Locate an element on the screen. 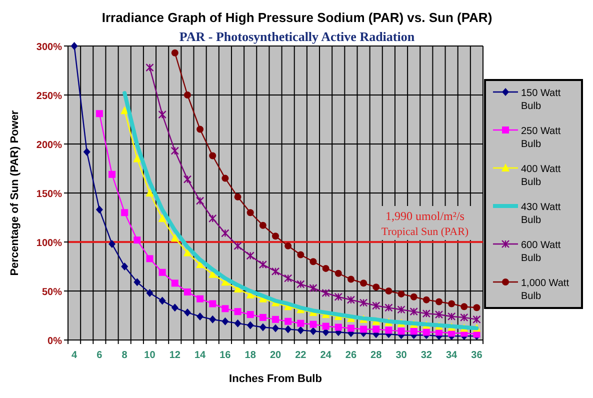 This screenshot has width=593, height=398. x-tick-label: 36 is located at coordinates (477, 355).